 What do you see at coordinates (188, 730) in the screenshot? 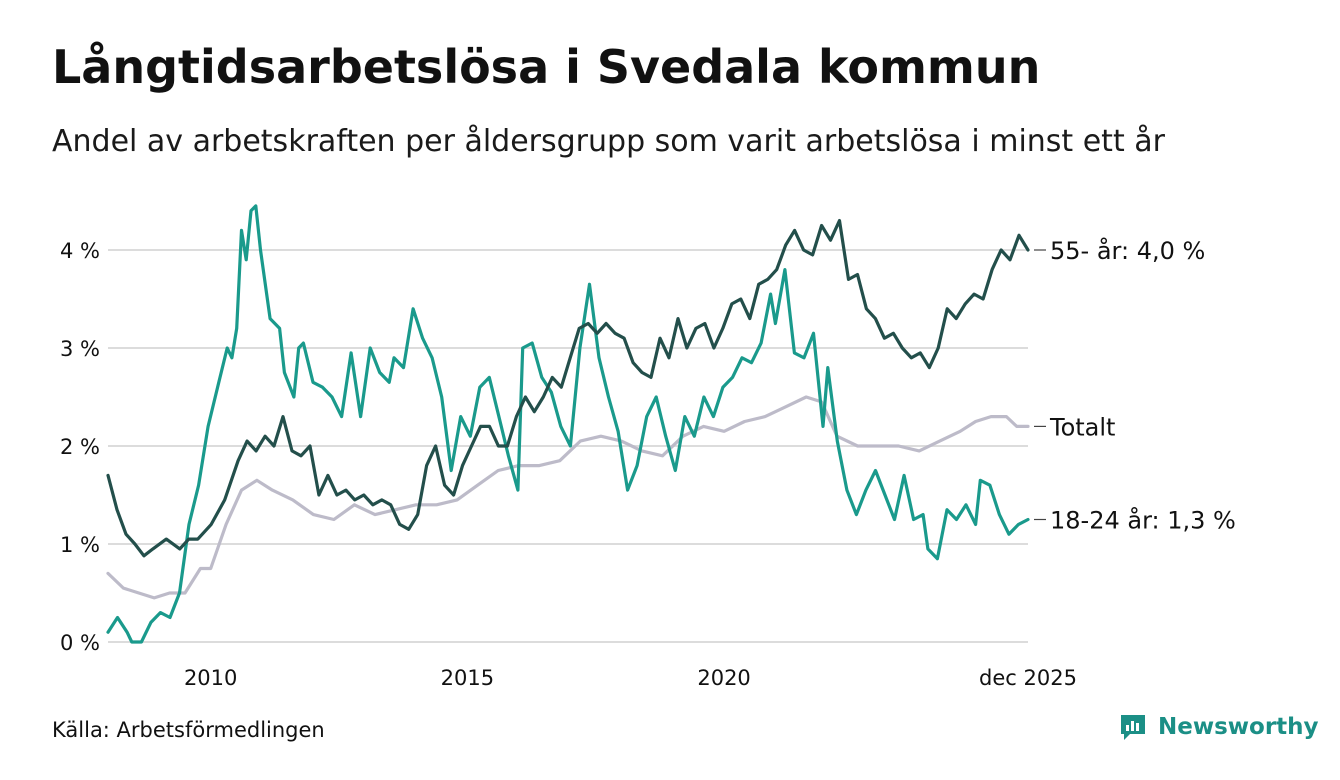
I see `source-note: Källa: Arbetsförmedlingen` at bounding box center [188, 730].